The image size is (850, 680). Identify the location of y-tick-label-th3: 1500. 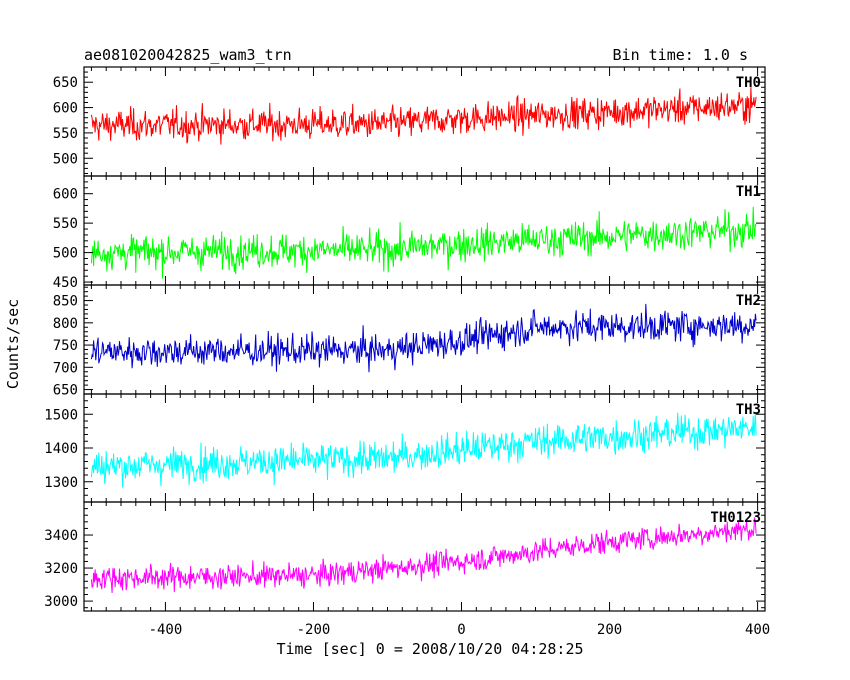
(61, 415).